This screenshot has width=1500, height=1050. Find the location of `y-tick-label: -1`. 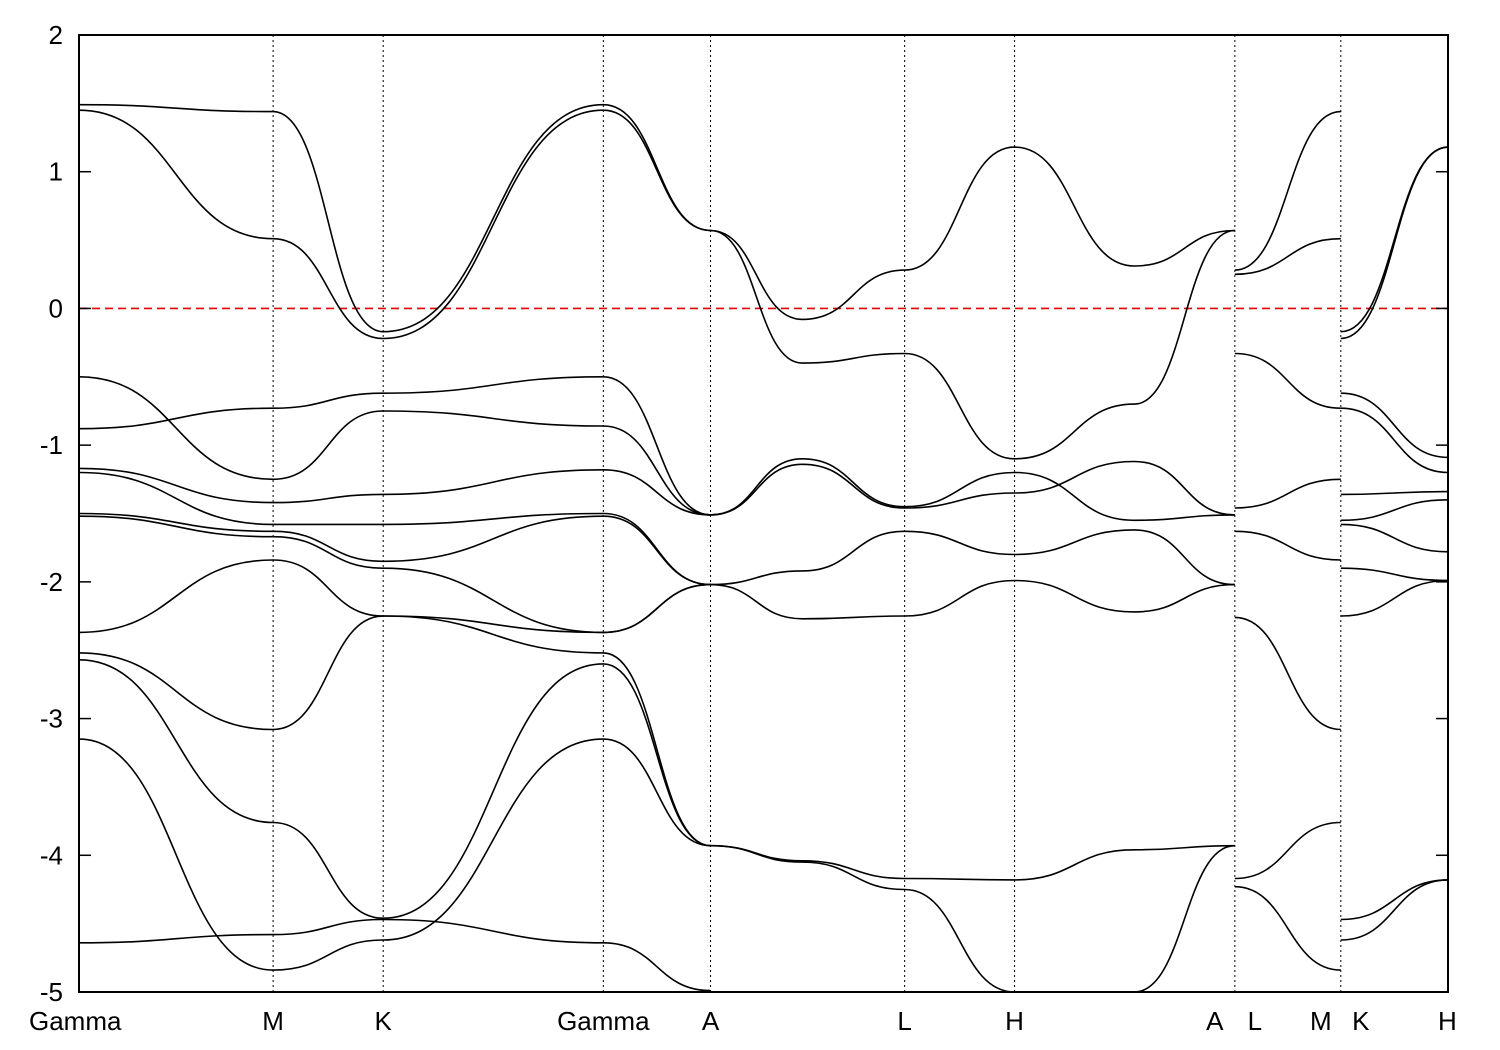

y-tick-label: -1 is located at coordinates (51, 445).